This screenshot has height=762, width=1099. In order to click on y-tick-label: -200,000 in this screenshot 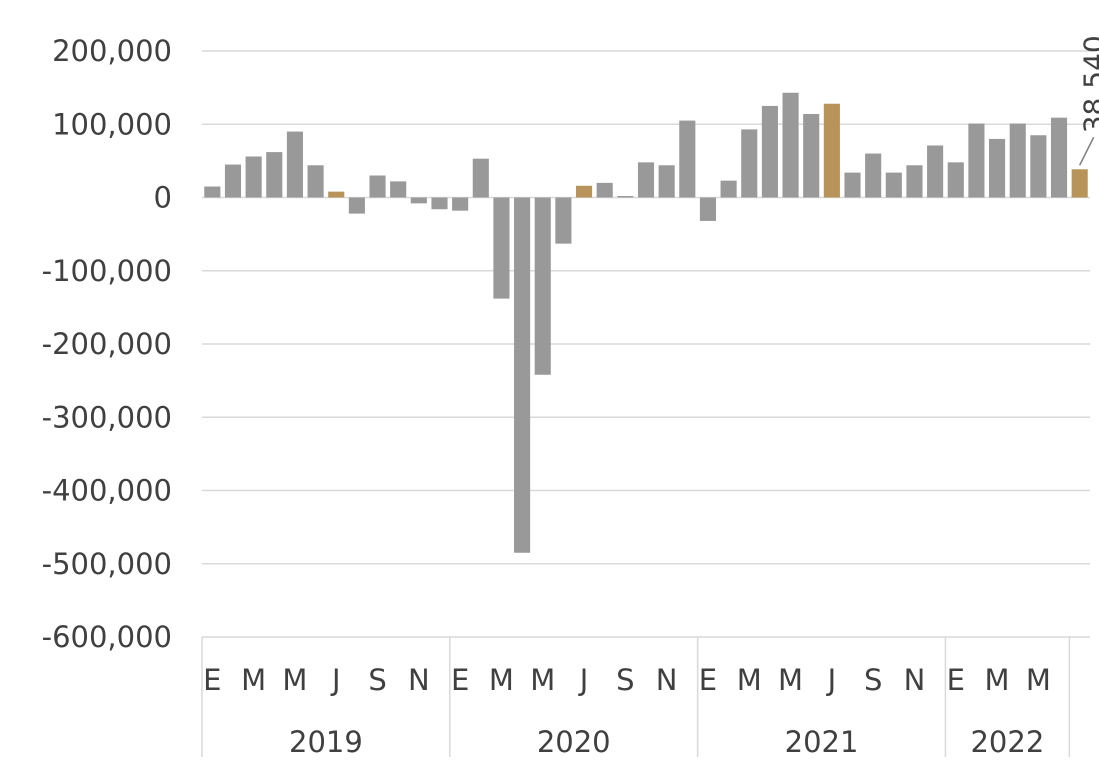, I will do `click(107, 344)`.